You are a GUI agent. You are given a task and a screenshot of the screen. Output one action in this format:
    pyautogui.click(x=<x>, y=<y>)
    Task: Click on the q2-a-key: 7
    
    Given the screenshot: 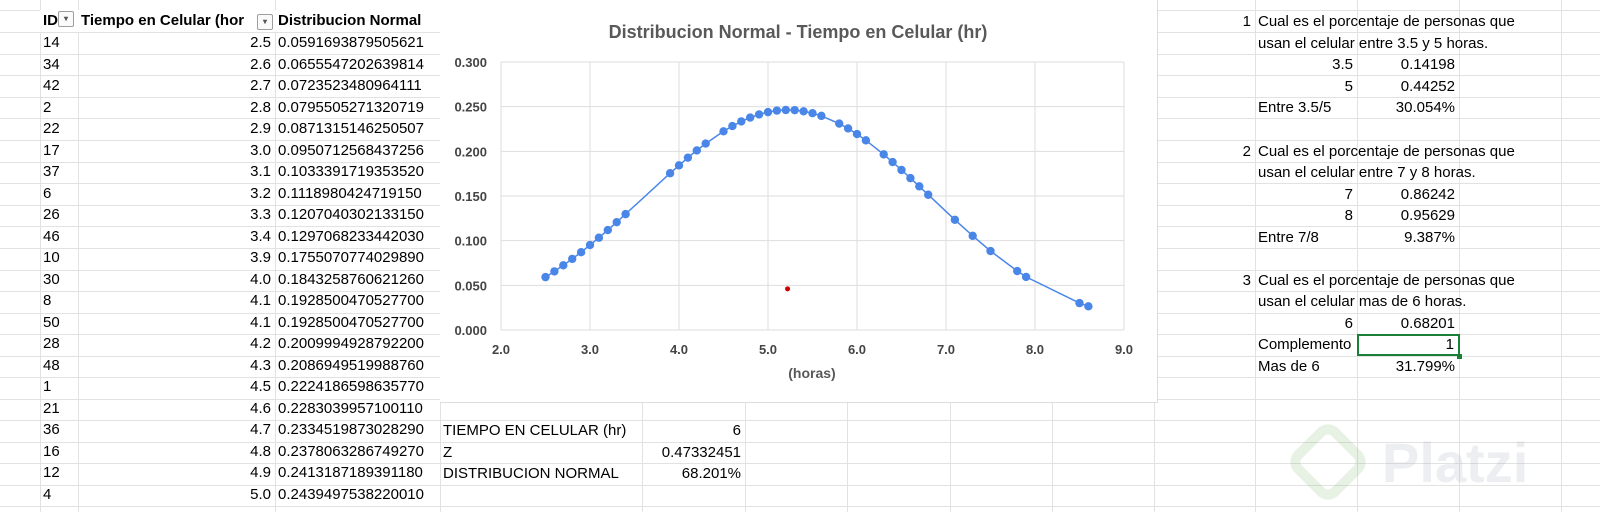 What is the action you would take?
    pyautogui.click(x=1348, y=194)
    